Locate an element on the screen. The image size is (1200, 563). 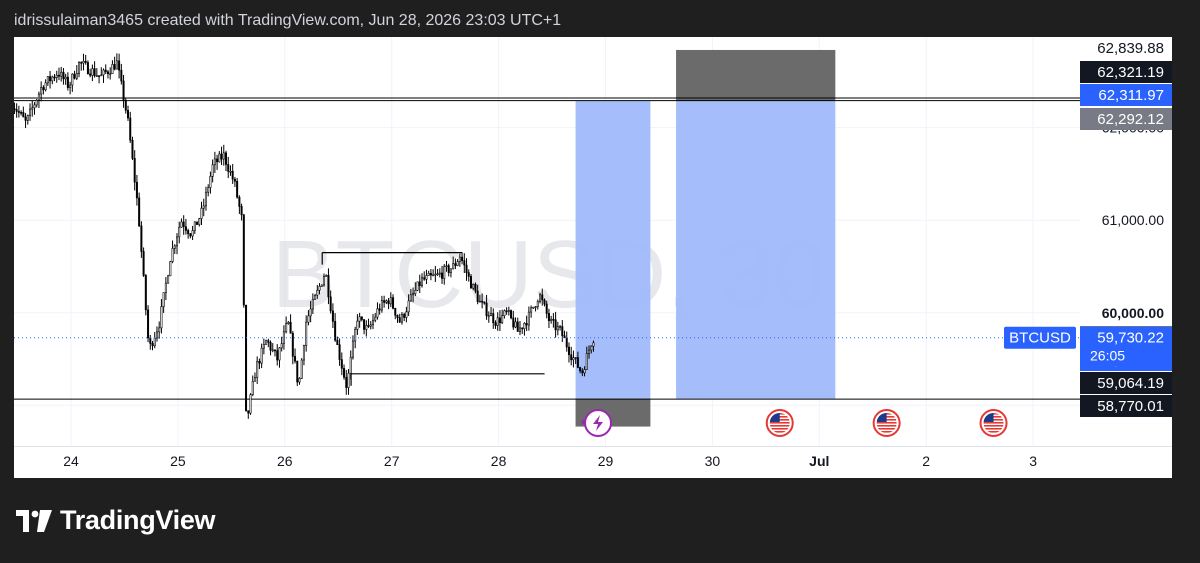
range-lines is located at coordinates (433, 319).